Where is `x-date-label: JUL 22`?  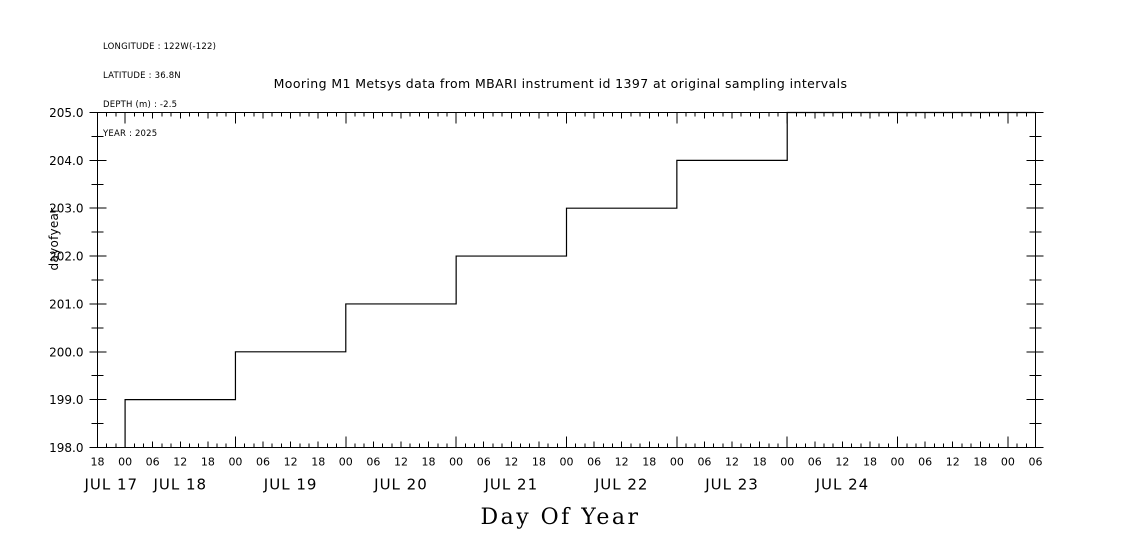
x-date-label: JUL 22 is located at coordinates (621, 485).